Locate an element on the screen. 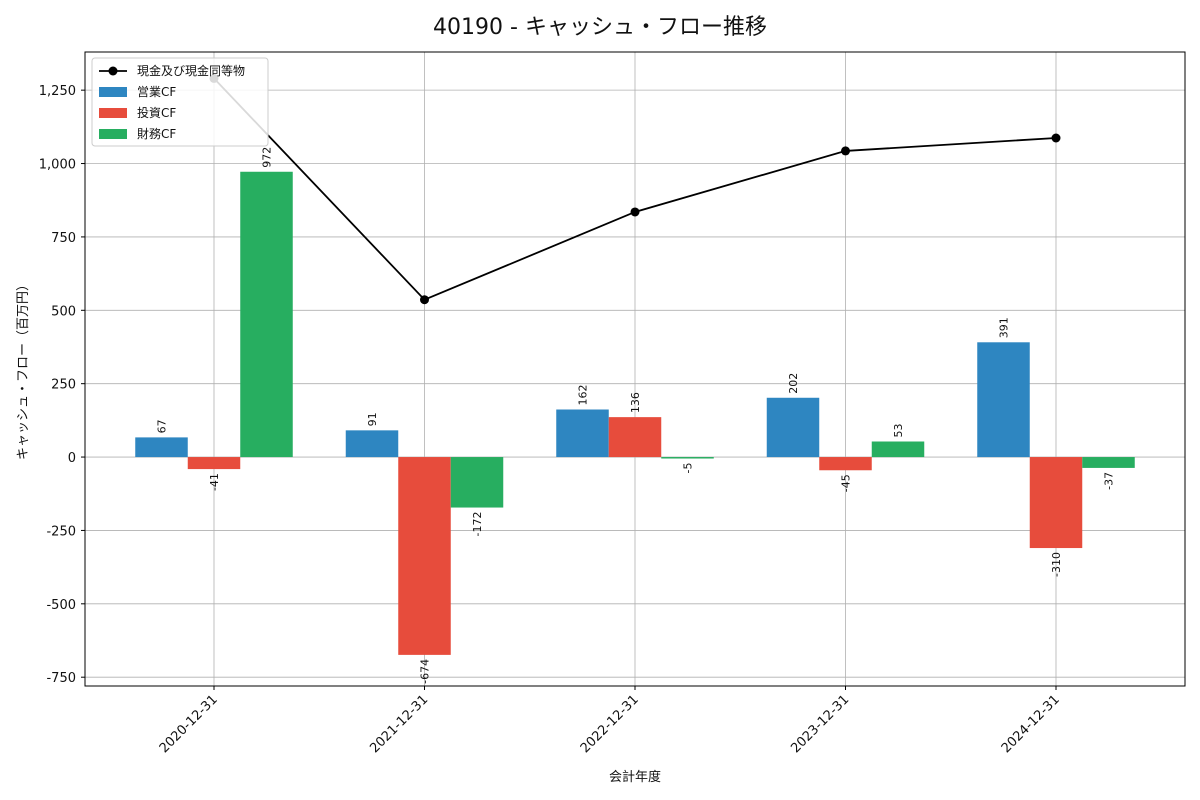  bar-value-label: -37 is located at coordinates (1109, 481).